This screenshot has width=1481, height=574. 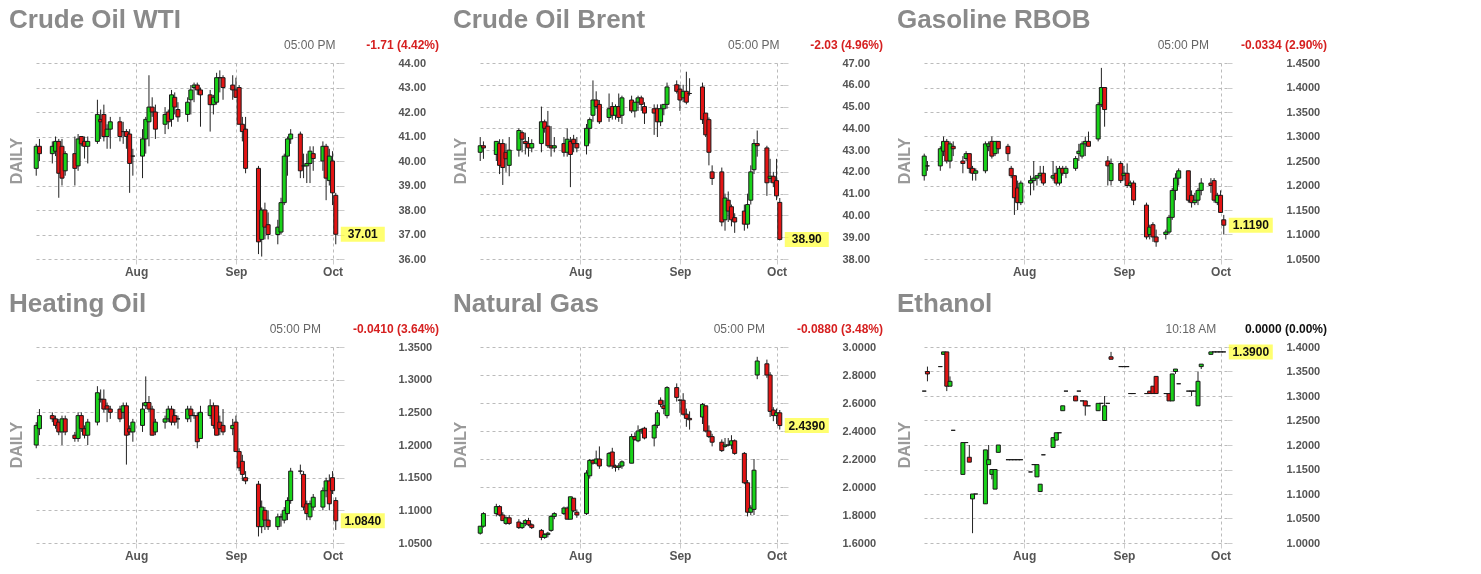 What do you see at coordinates (412, 234) in the screenshot?
I see `y-tick-label: 37.00` at bounding box center [412, 234].